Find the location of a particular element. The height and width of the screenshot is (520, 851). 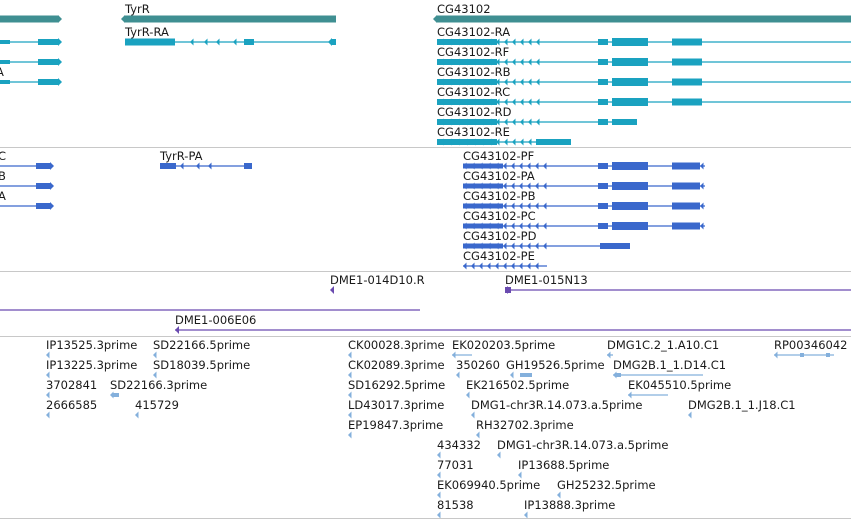

est-label: DMG2B.1_1.J18.C1 is located at coordinates (742, 405).